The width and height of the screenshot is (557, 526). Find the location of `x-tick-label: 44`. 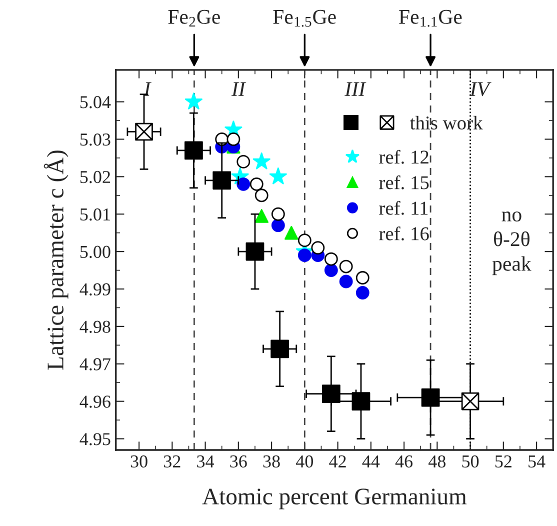

x-tick-label: 44 is located at coordinates (371, 461).